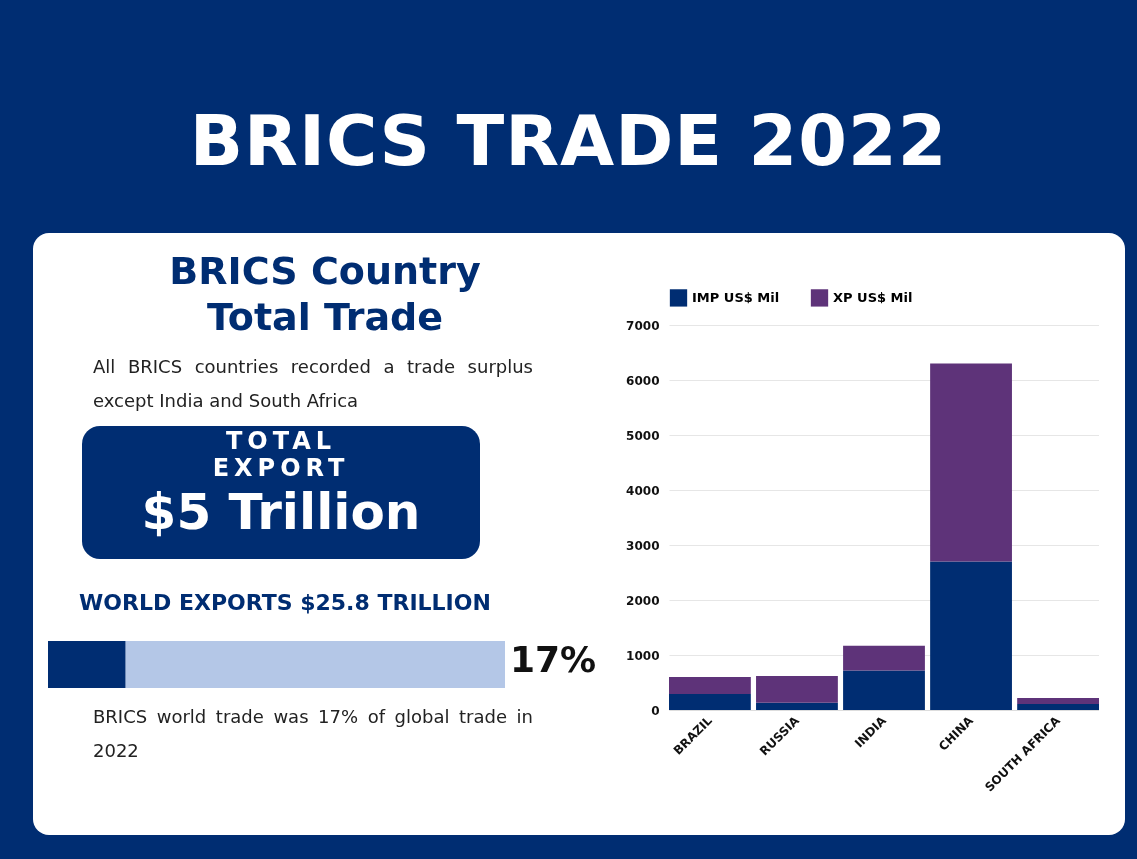  What do you see at coordinates (643, 545) in the screenshot?
I see `y-tick-label: 3000` at bounding box center [643, 545].